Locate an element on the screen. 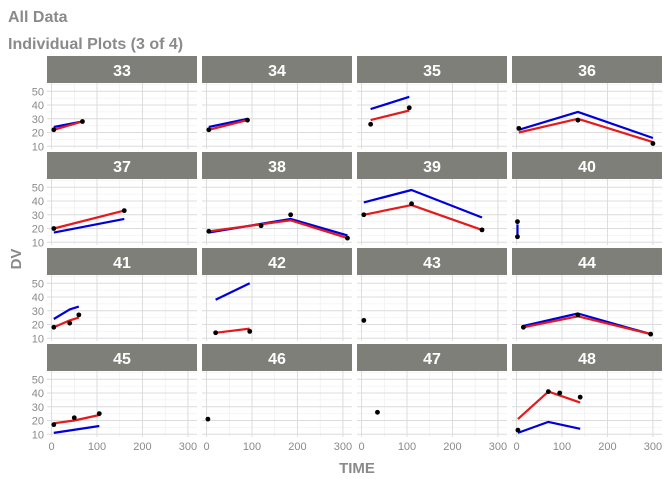 Image resolution: width=672 pixels, height=480 pixels. strip-label: 33 is located at coordinates (122, 71).